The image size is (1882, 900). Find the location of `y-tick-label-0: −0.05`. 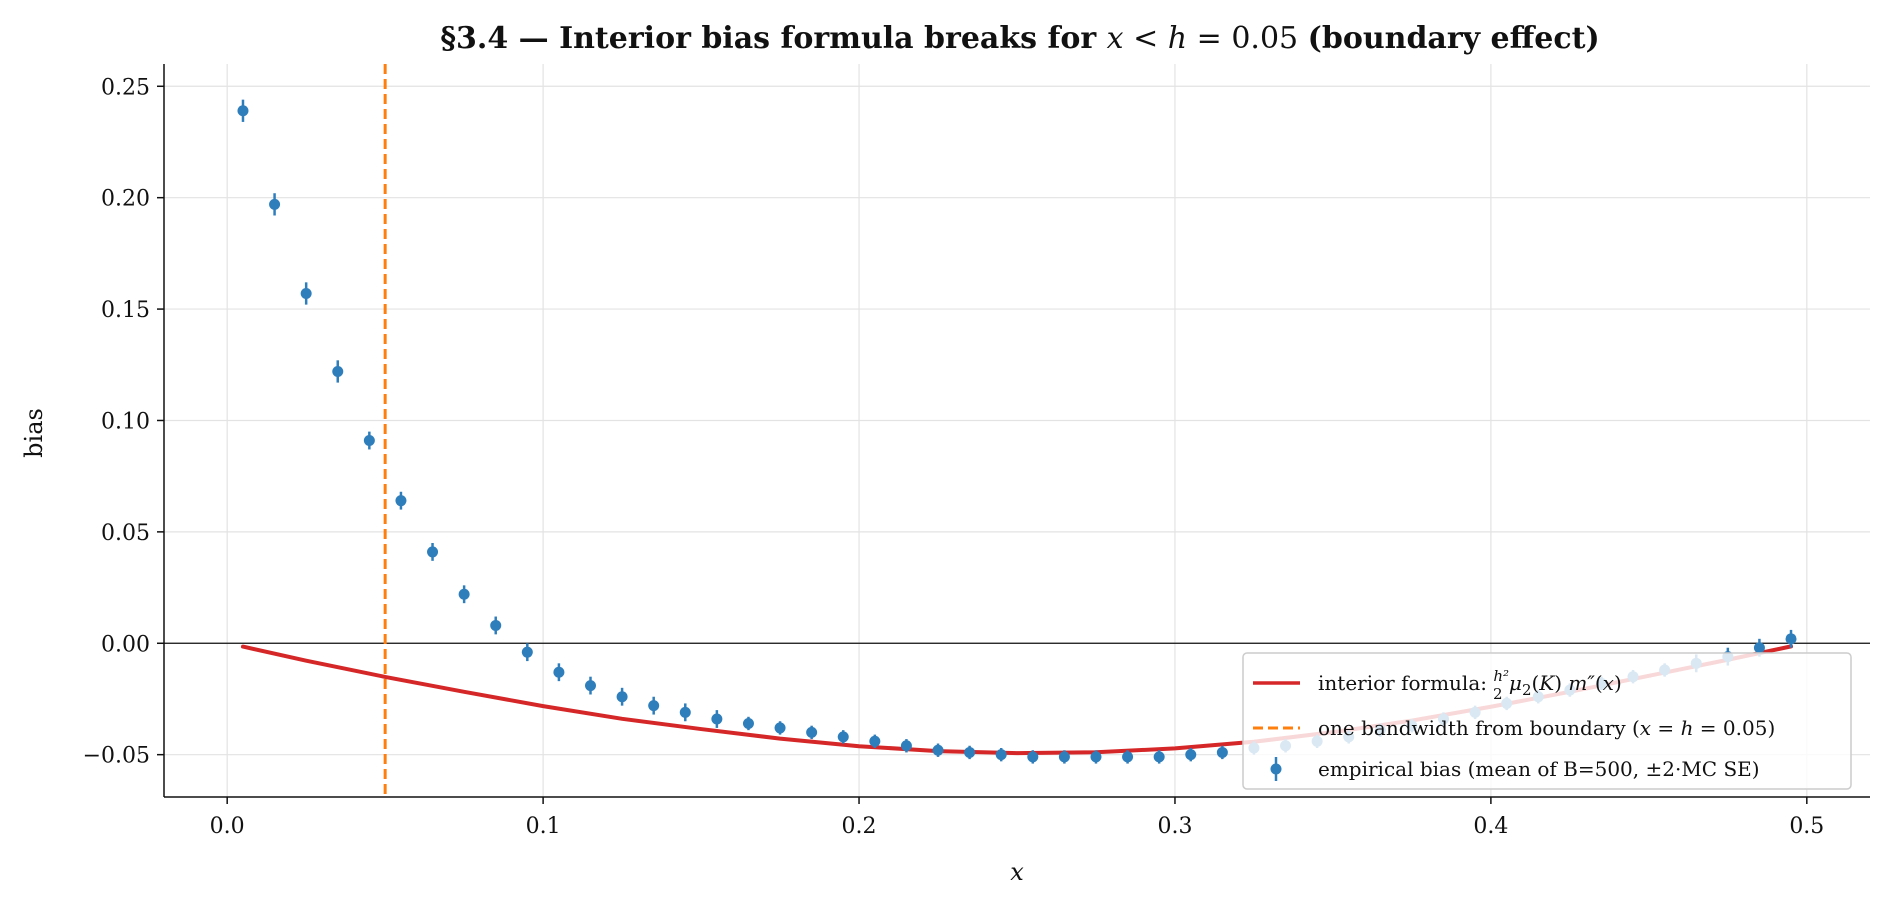

y-tick-label-0: −0.05 is located at coordinates (116, 756).